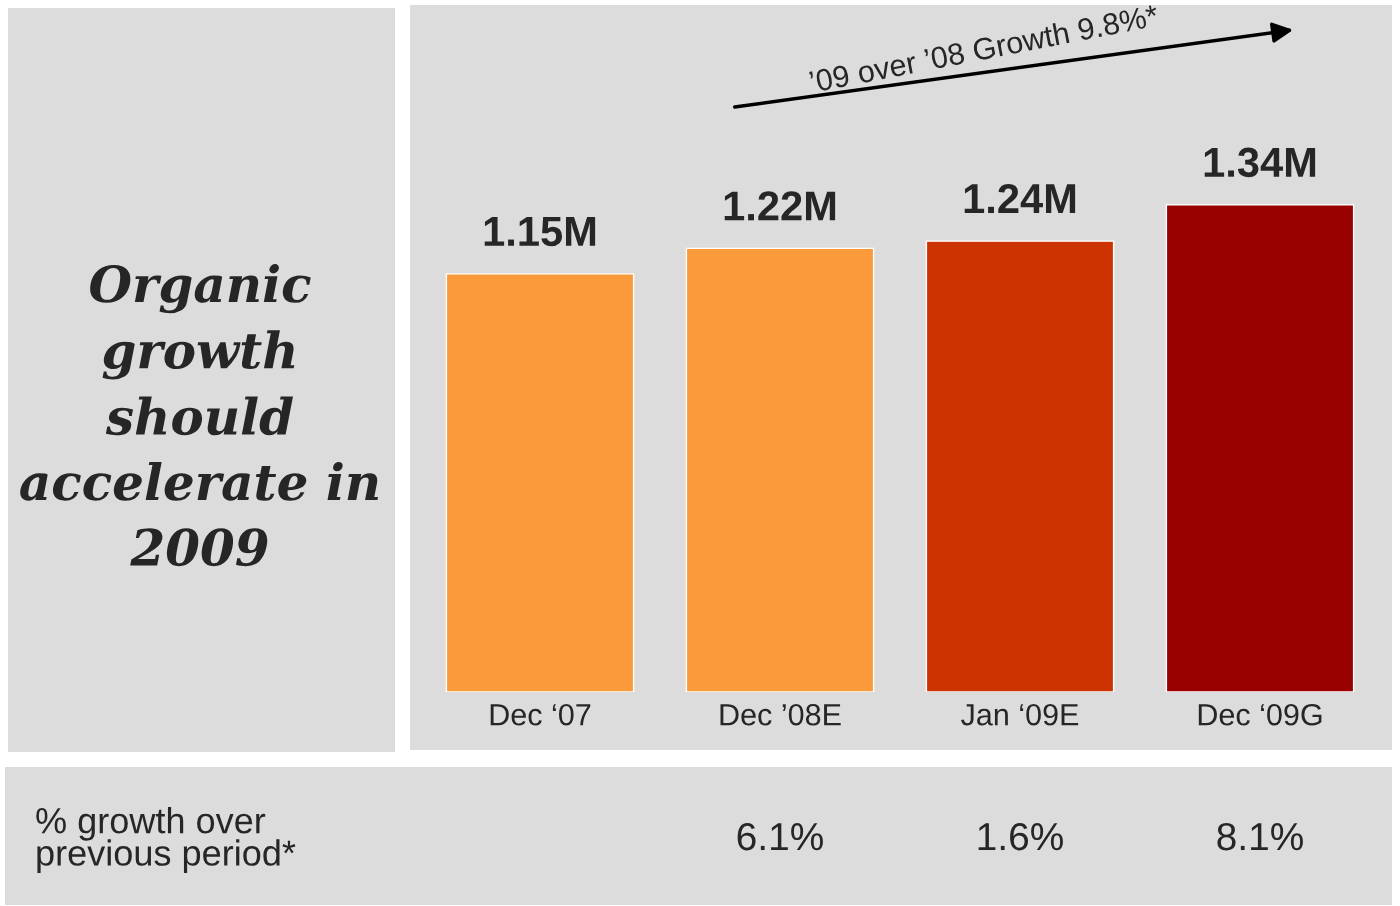  Describe the element at coordinates (1260, 836) in the screenshot. I see `text: 8.1%` at that location.